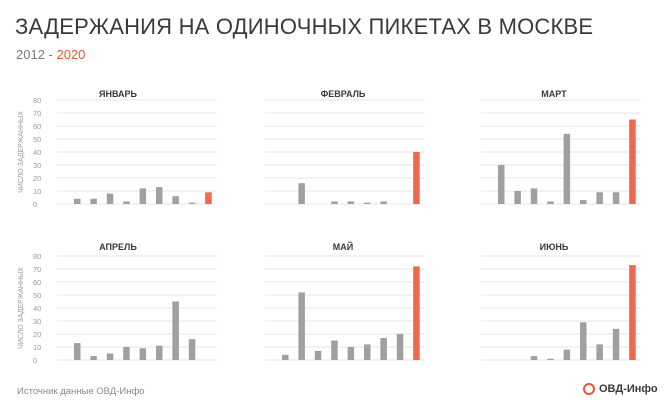  I want to click on ovd-info-logo: ОВД-Инфо, so click(620, 389).